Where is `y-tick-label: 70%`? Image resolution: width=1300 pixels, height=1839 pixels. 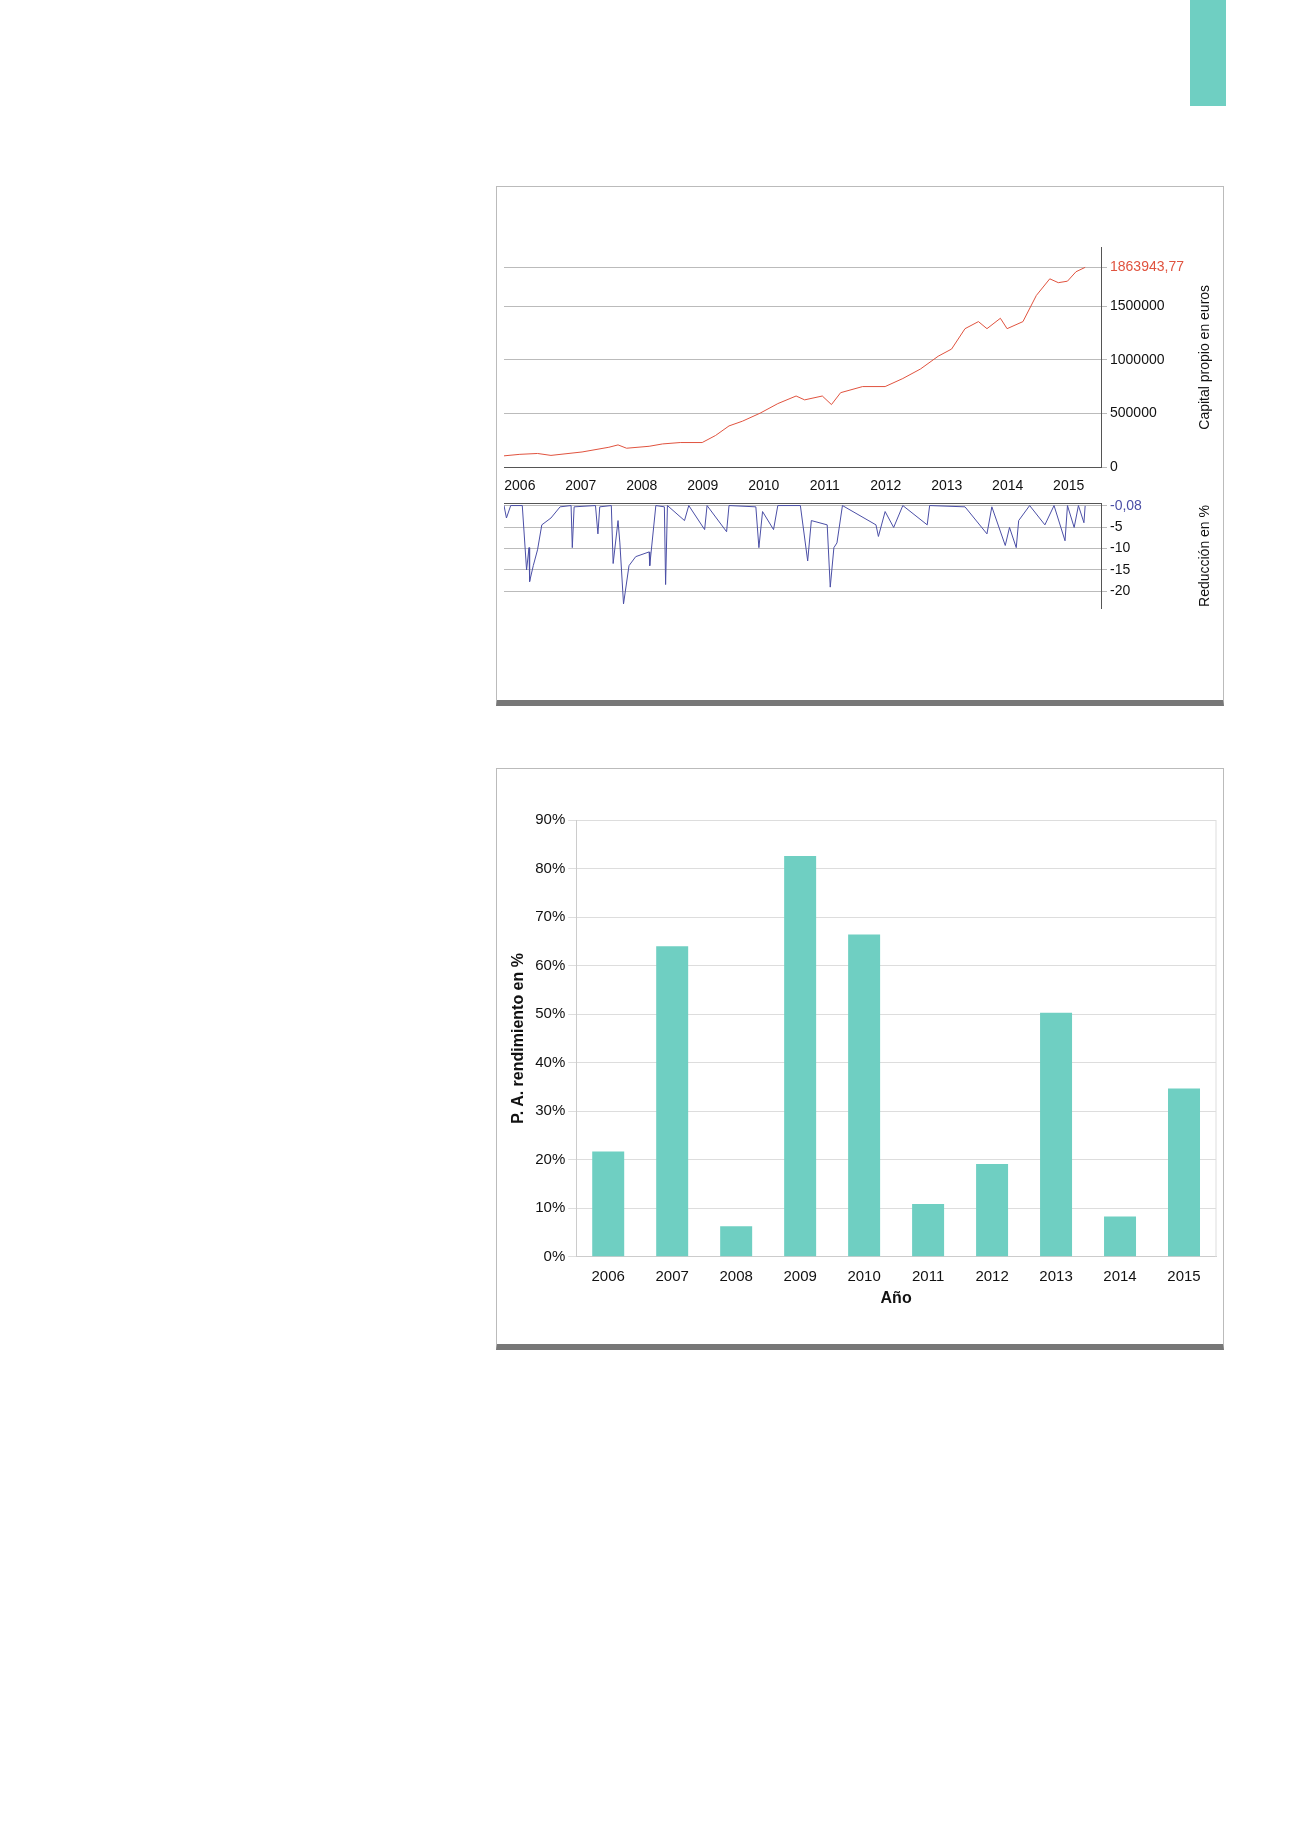 y-tick-label: 70% is located at coordinates (550, 916).